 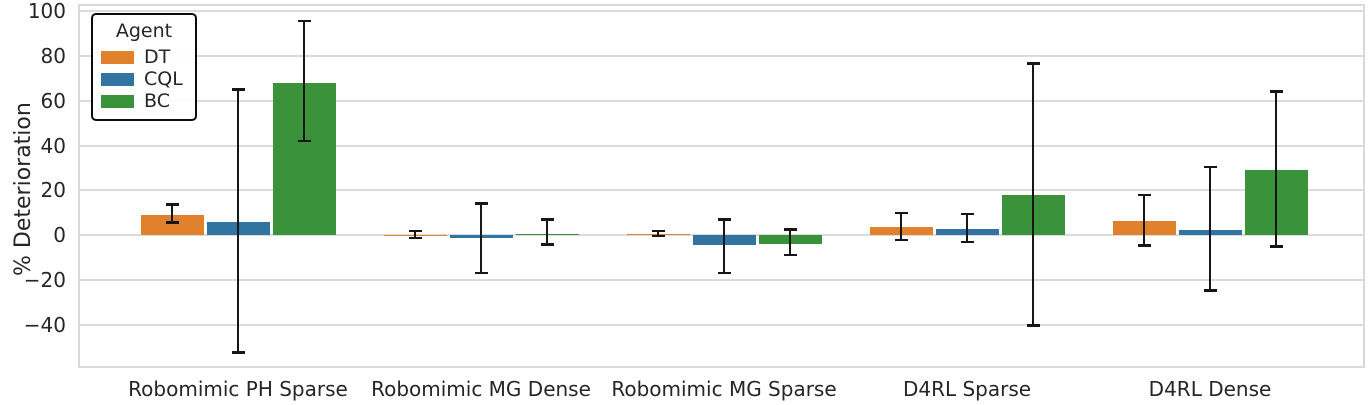 I want to click on errorbar-cap-bottom-bc-d4rl-sparse, so click(x=1033, y=325).